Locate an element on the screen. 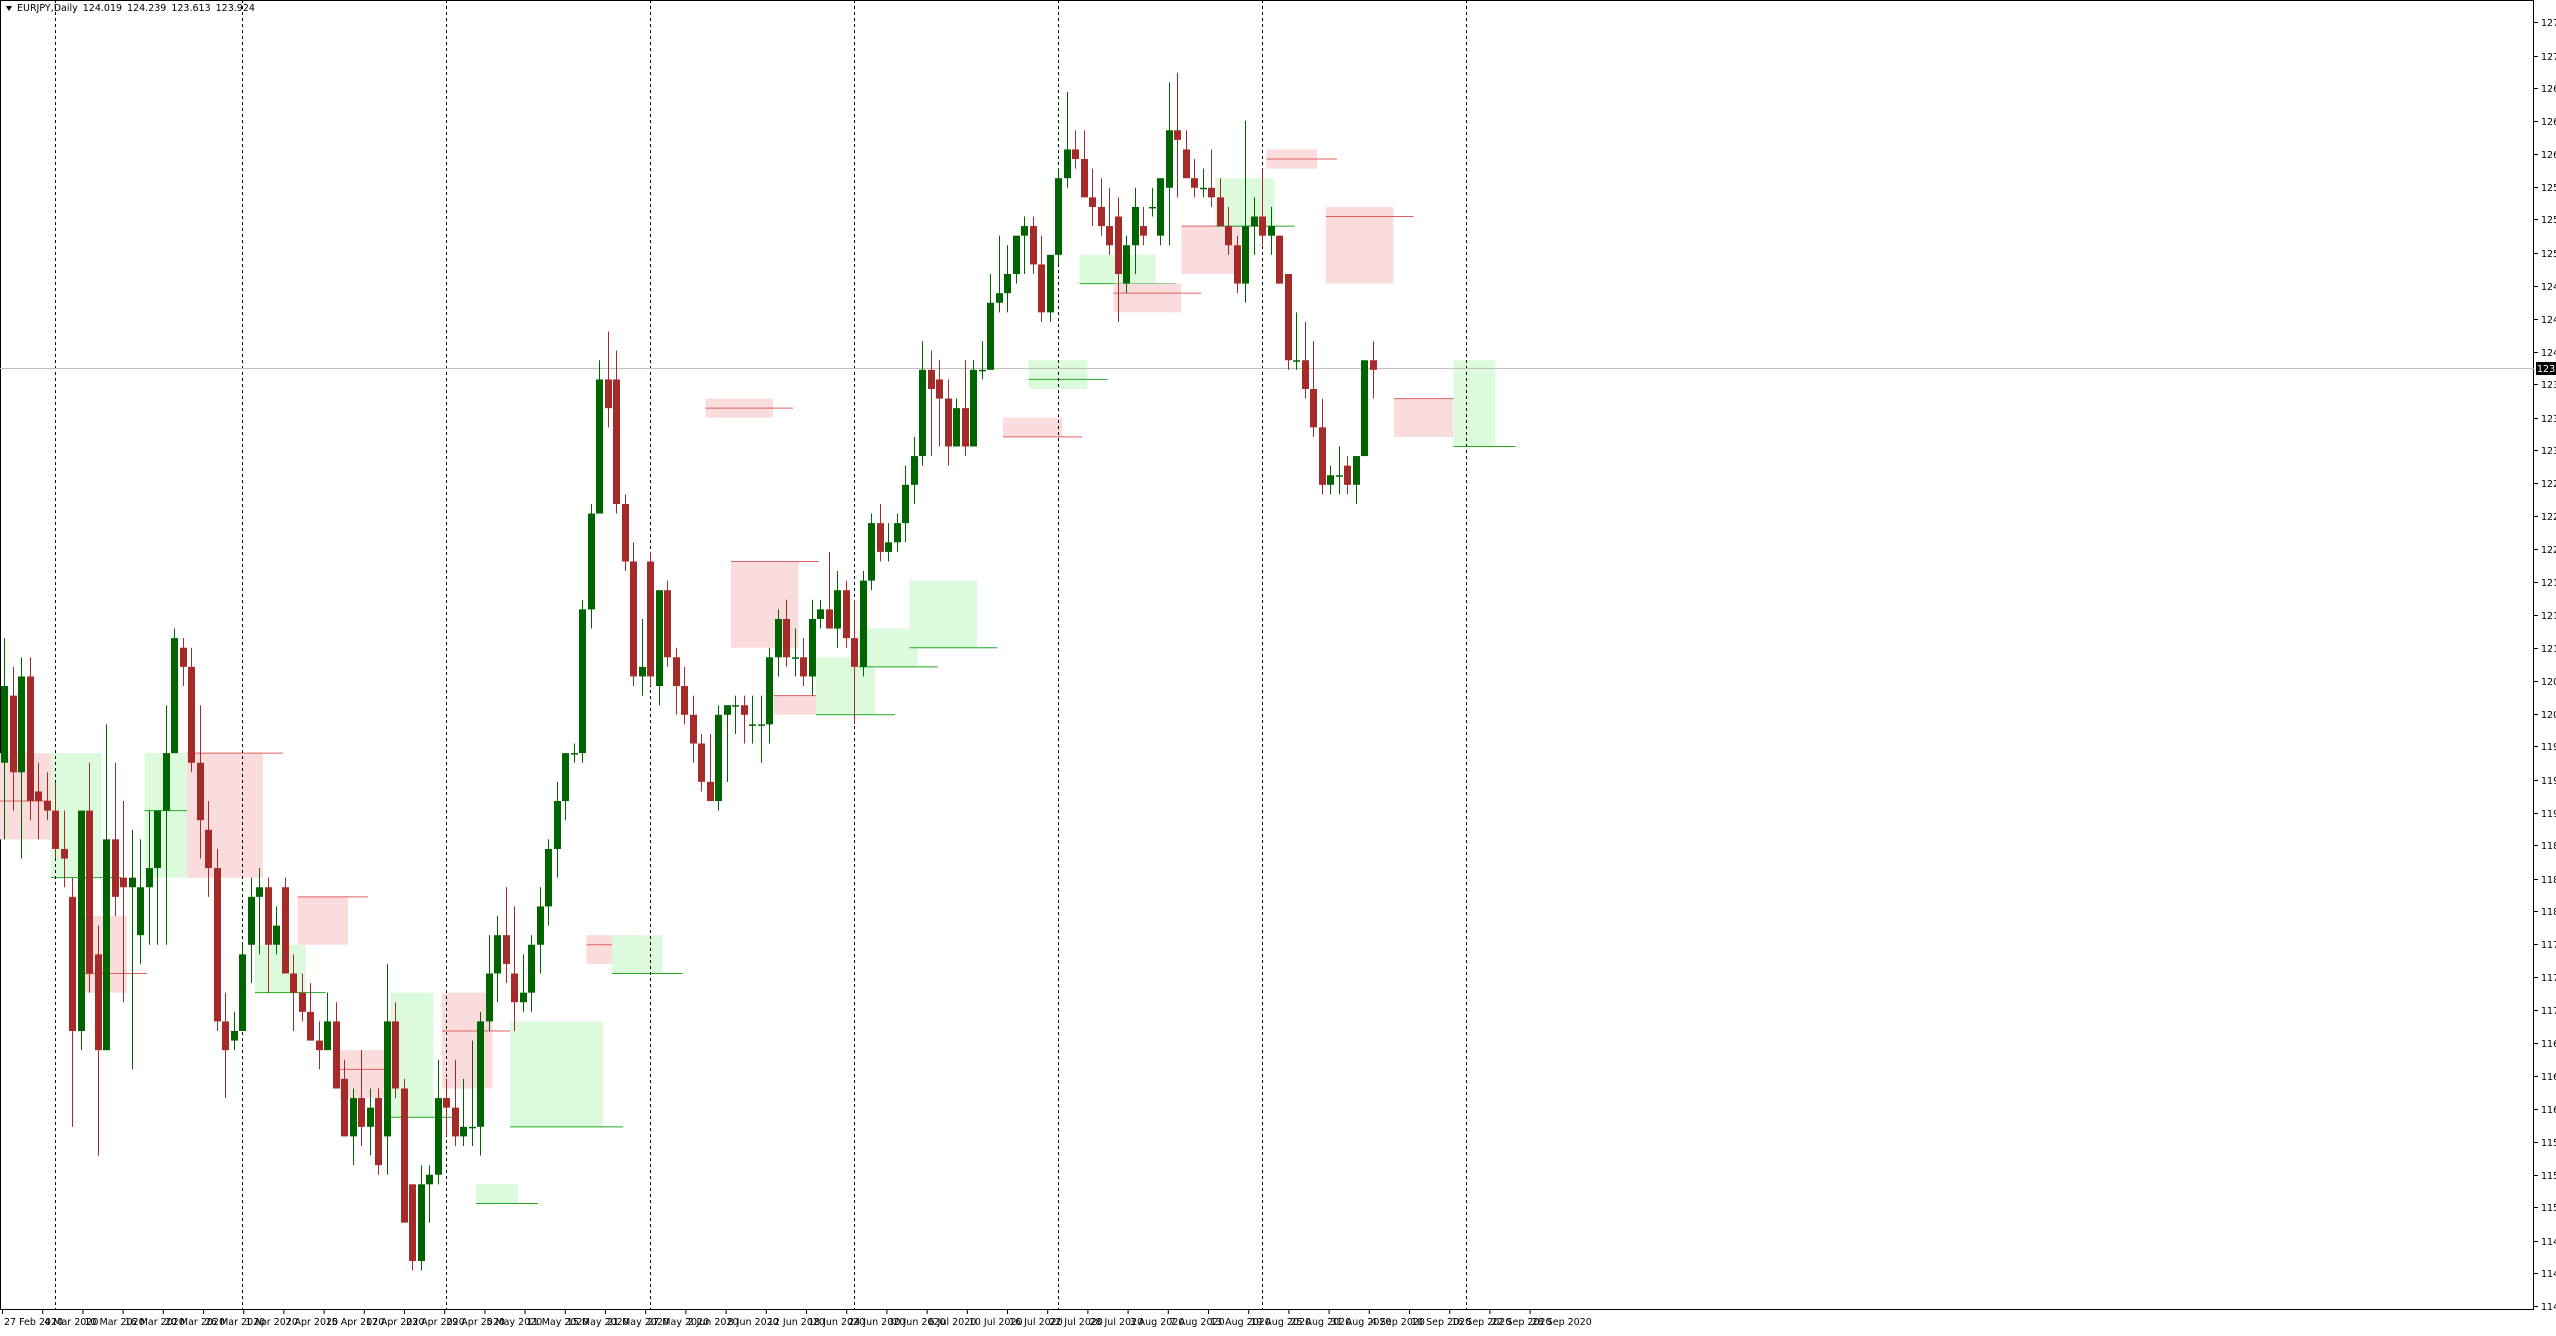 The height and width of the screenshot is (1336, 2556). y-tick-label: 117.220 is located at coordinates (2548, 1011).